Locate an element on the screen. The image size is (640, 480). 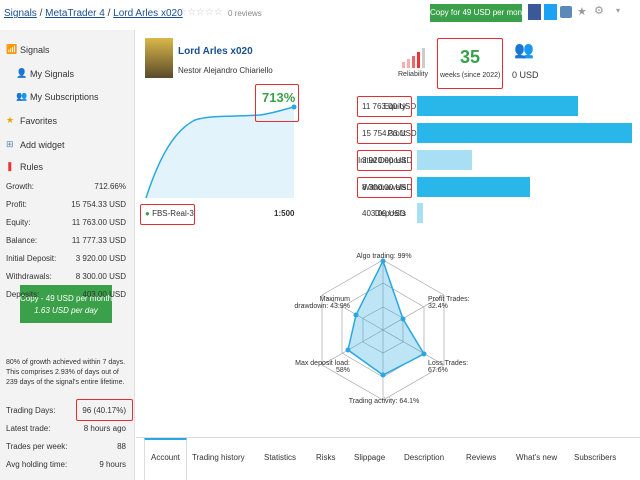
radar-label: Profit Trades: 32.4% is located at coordinates (449, 303).